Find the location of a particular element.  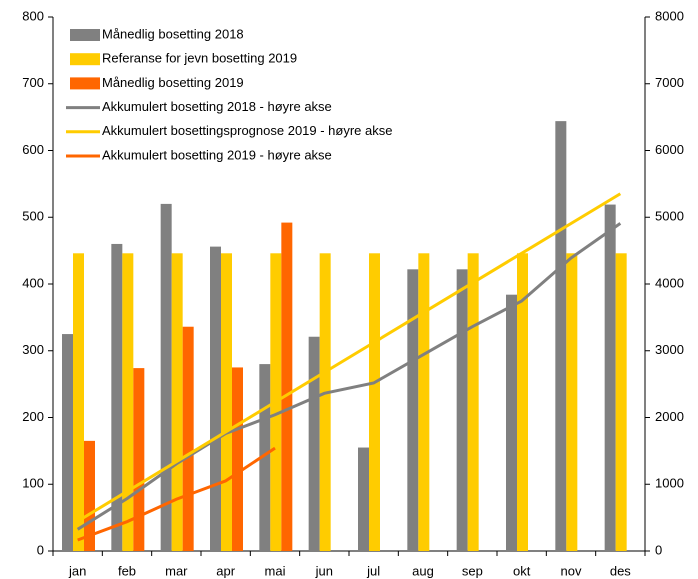

y2-tick-label: 0 is located at coordinates (658, 549).